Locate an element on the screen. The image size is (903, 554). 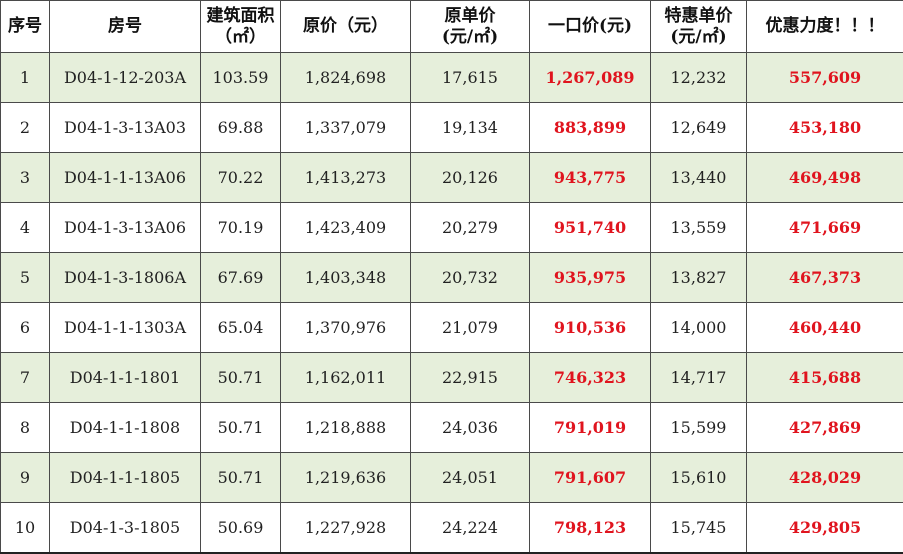
fixed-price-cell: 798,123 is located at coordinates (590, 528).